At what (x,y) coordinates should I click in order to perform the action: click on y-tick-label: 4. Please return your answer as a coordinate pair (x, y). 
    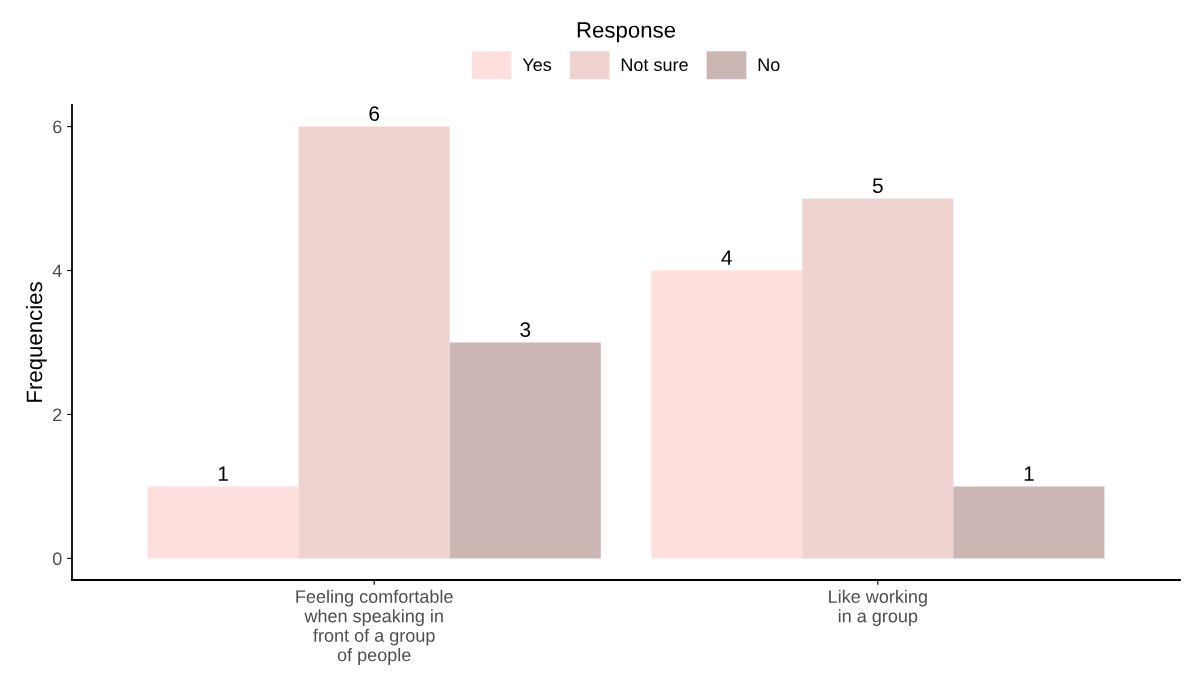
    Looking at the image, I should click on (57, 271).